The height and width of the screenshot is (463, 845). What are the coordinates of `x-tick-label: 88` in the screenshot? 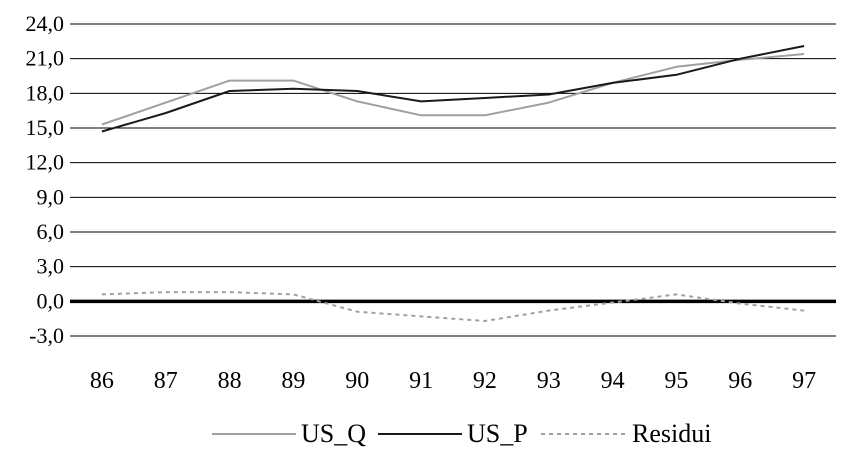 It's located at (230, 381).